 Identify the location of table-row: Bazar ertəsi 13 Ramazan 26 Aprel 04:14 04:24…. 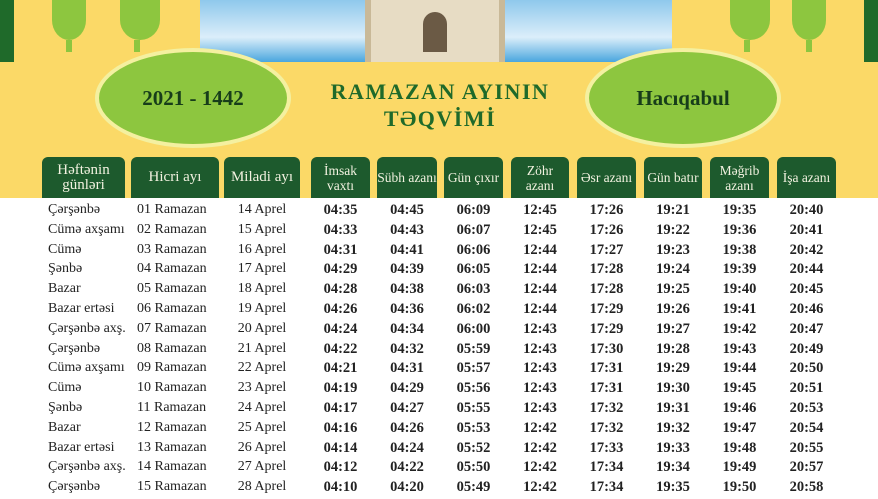
(439, 450).